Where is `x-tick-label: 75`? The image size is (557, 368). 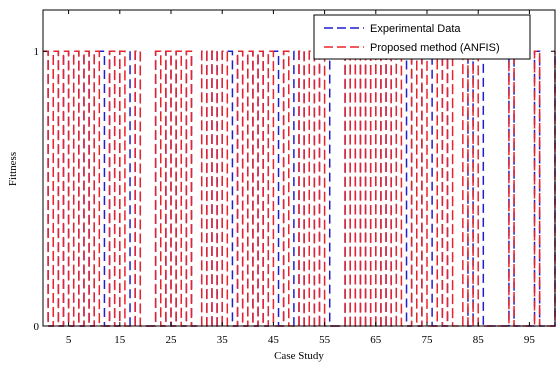 x-tick-label: 75 is located at coordinates (428, 340).